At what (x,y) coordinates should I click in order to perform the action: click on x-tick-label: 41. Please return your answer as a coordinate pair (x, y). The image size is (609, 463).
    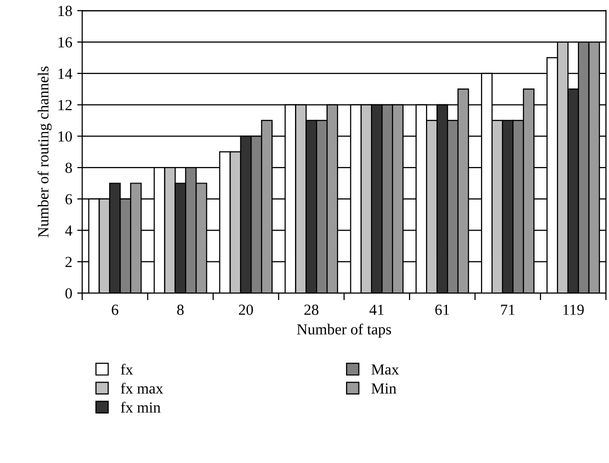
    Looking at the image, I should click on (376, 309).